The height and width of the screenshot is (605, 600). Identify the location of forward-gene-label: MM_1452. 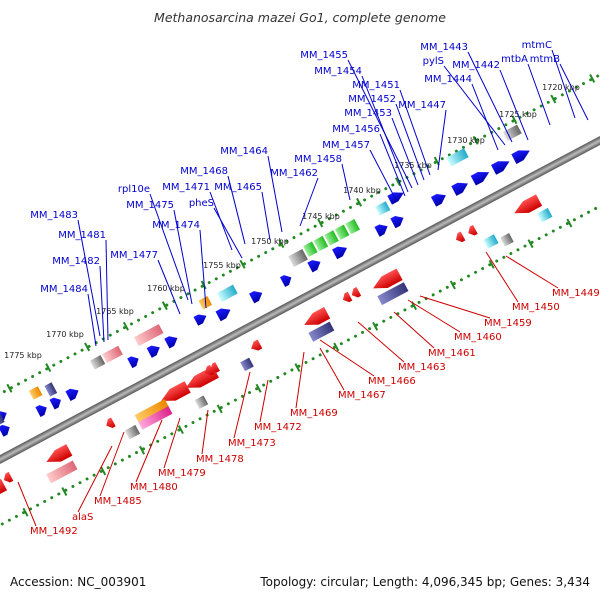
(372, 99).